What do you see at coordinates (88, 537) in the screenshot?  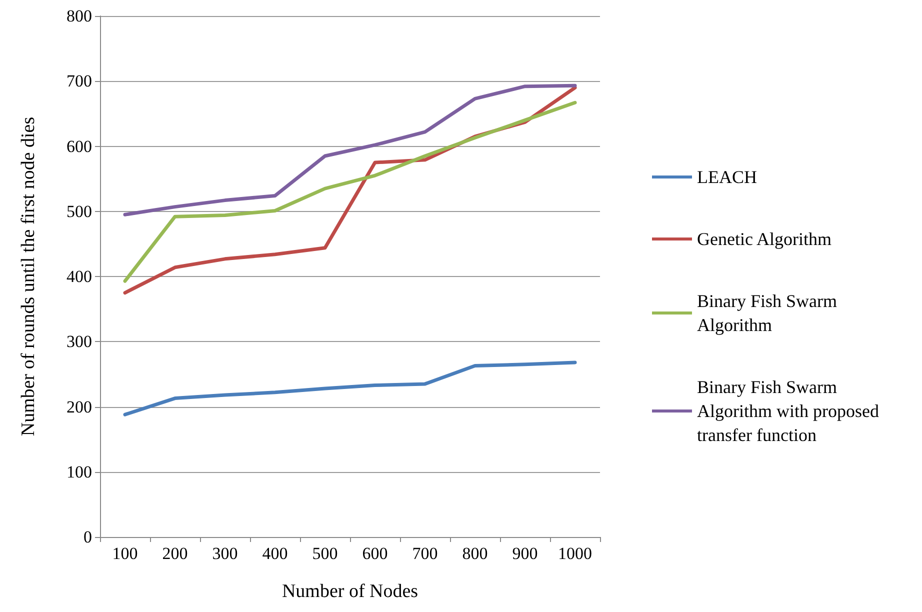 I see `y-tick-label: 0` at bounding box center [88, 537].